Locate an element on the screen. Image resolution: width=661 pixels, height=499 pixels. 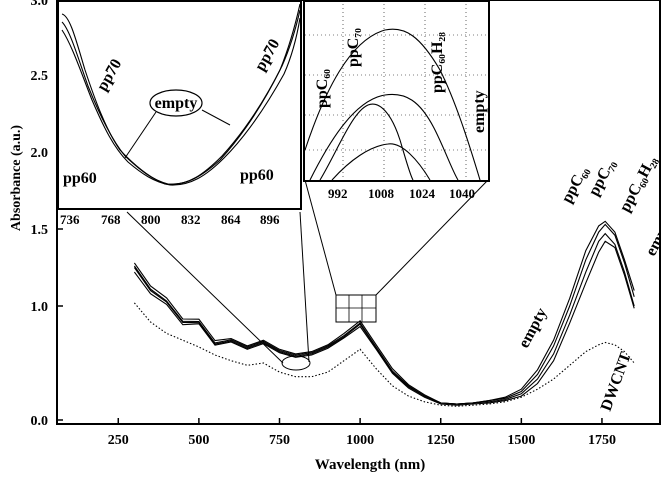
y-tick-label-1: 1.0 is located at coordinates (40, 307).